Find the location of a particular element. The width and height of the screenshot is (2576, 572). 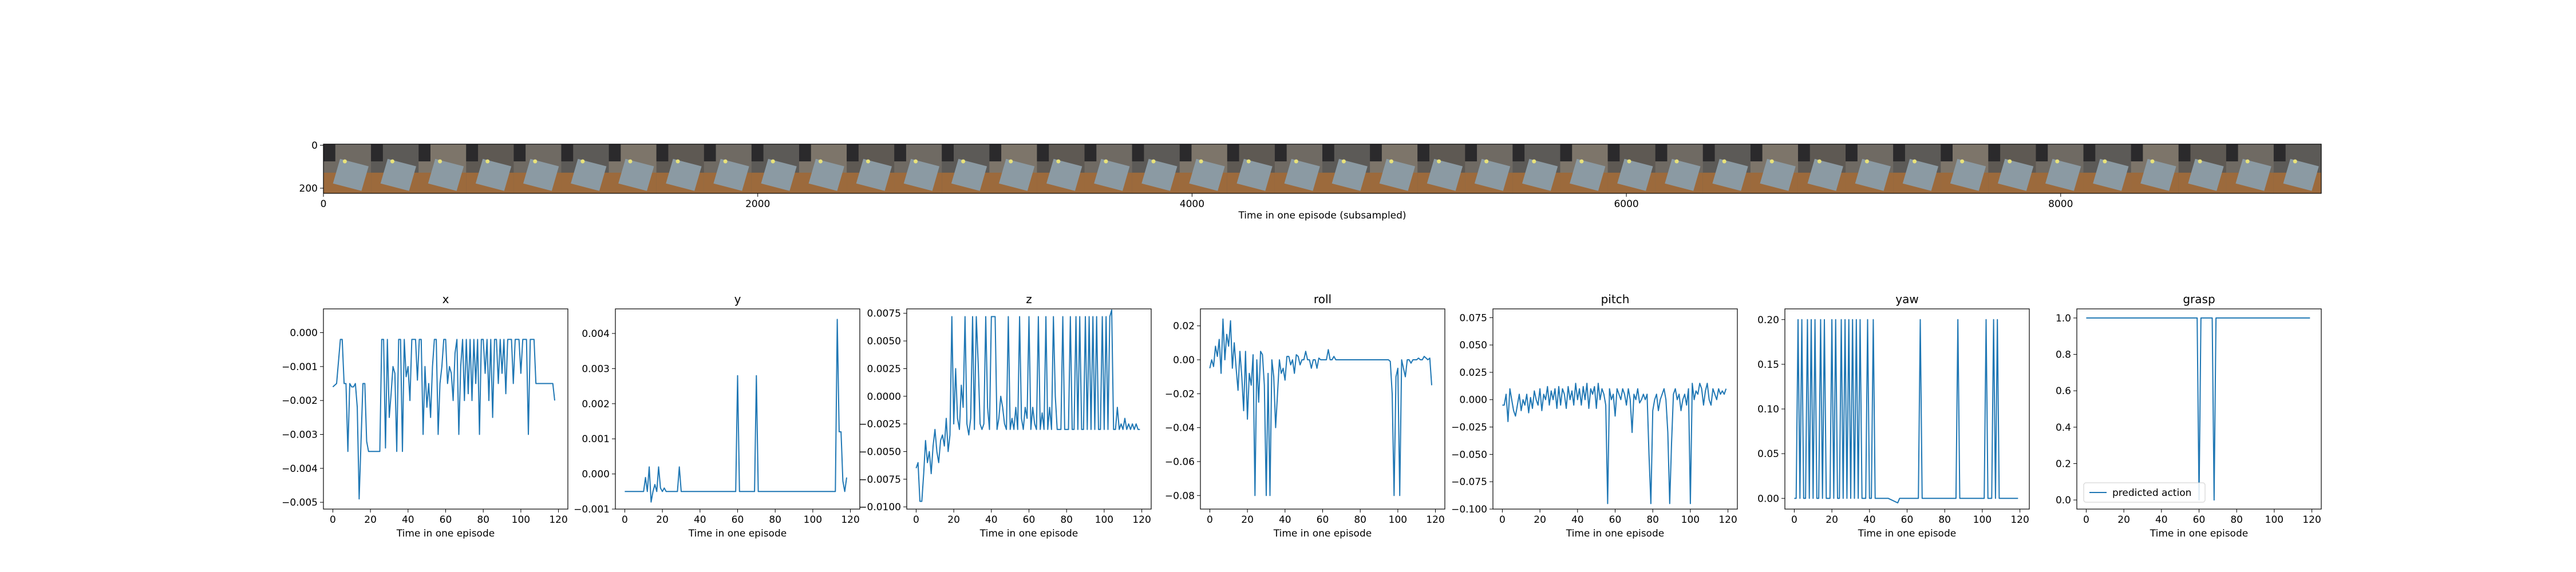

y-tick-label: 0.02 is located at coordinates (1184, 326).